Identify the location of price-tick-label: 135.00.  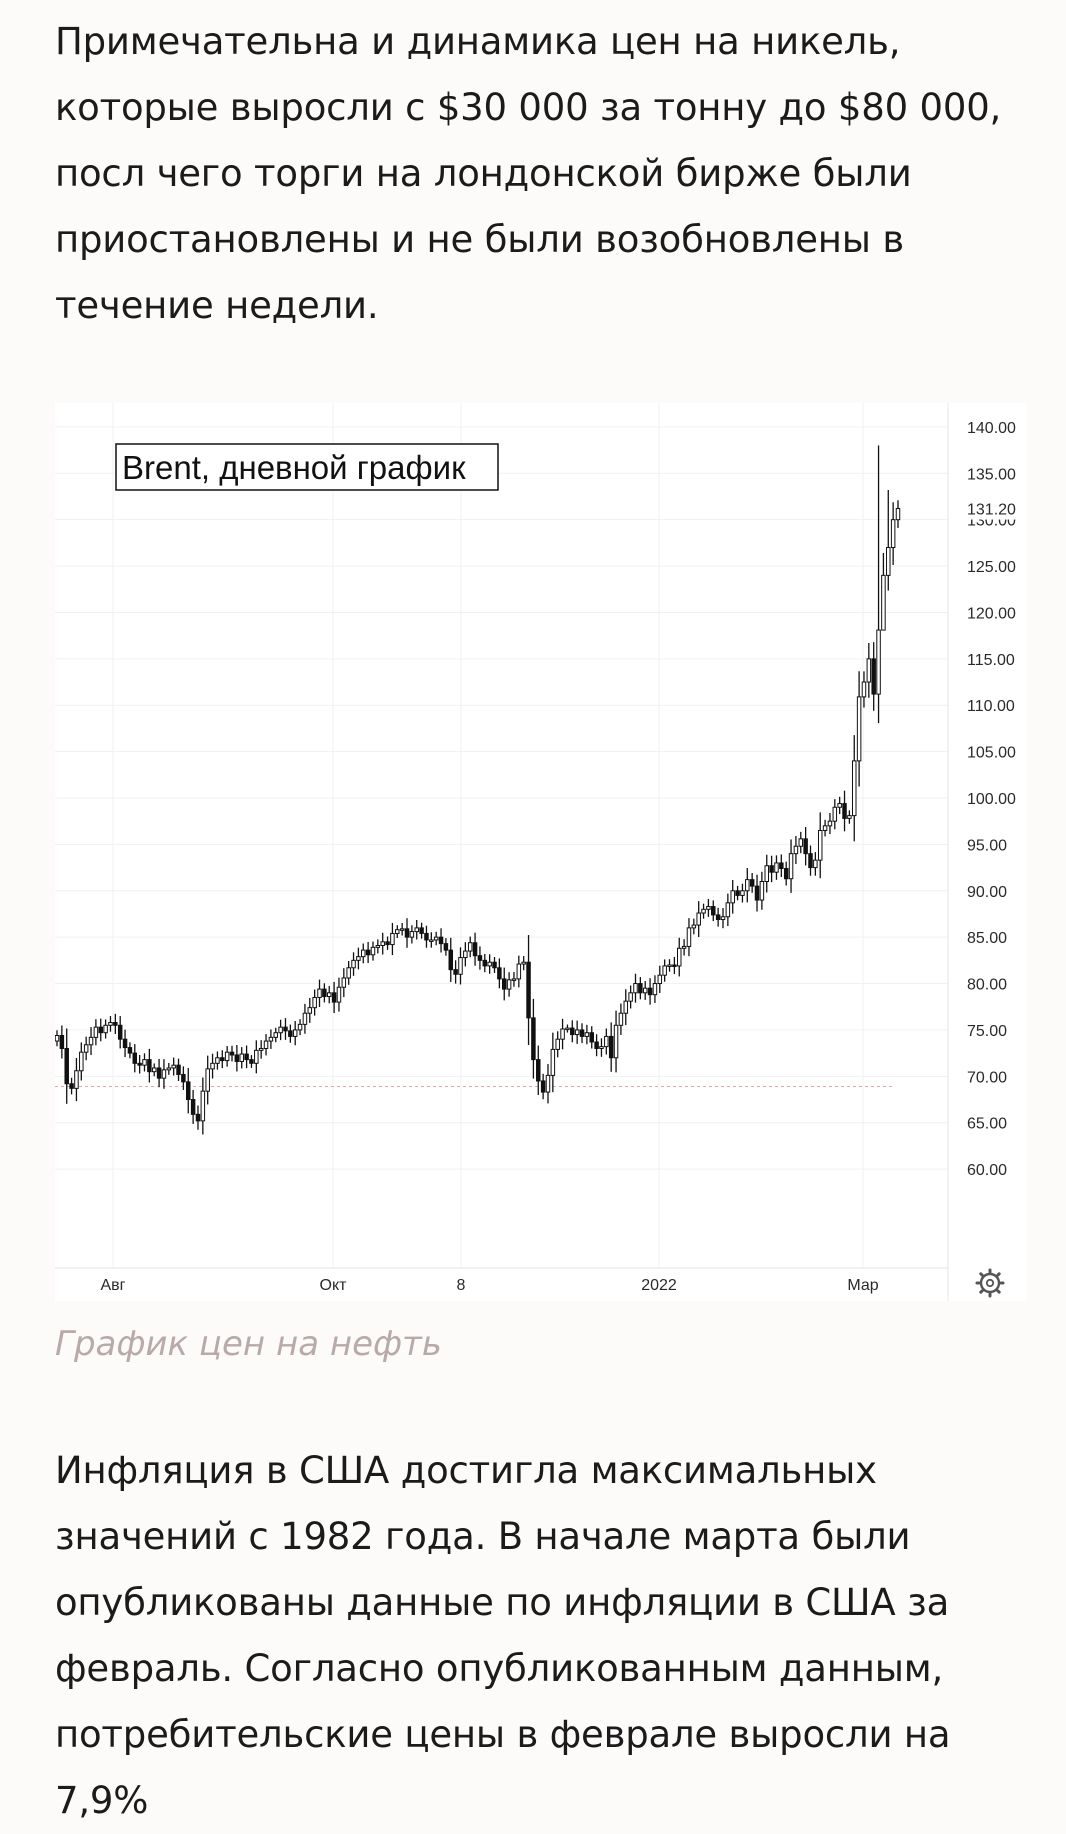
(991, 474).